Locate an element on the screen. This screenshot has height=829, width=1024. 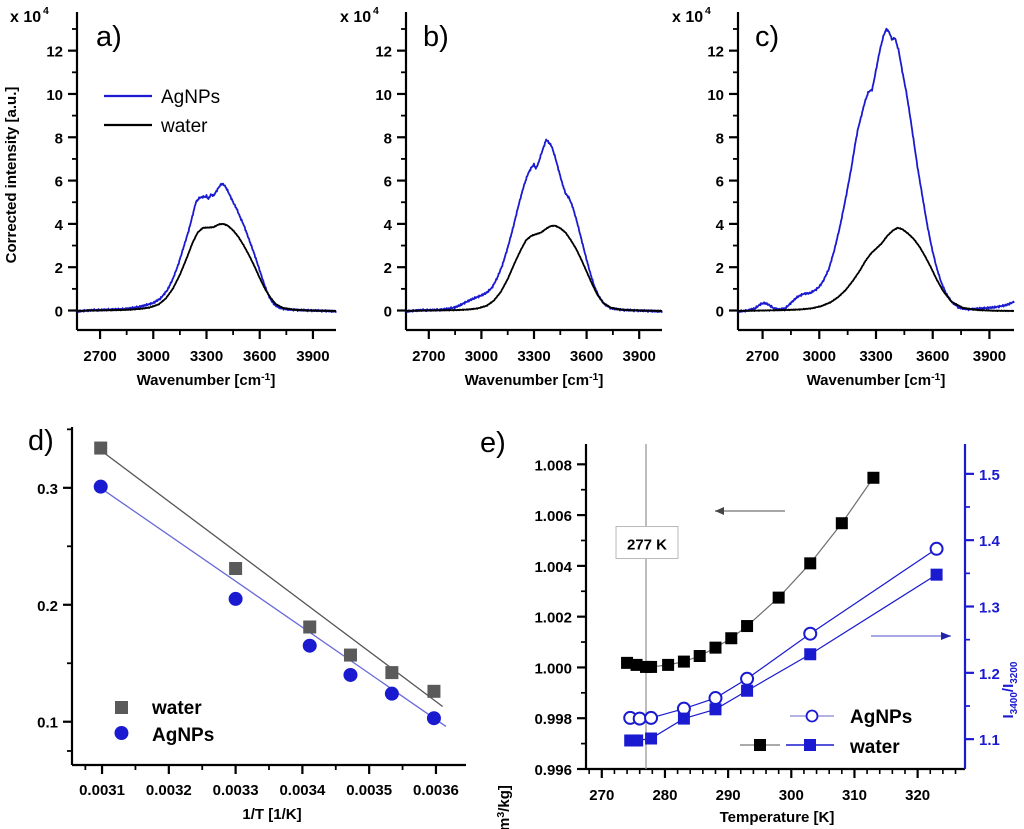
left-y-tick-label: 1.006 is located at coordinates (553, 516).